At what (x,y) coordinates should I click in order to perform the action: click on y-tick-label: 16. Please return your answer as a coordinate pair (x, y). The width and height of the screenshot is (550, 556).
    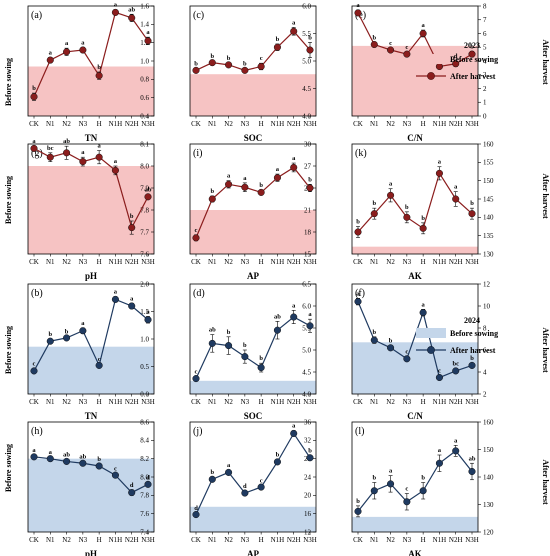
    Looking at the image, I should click on (308, 514).